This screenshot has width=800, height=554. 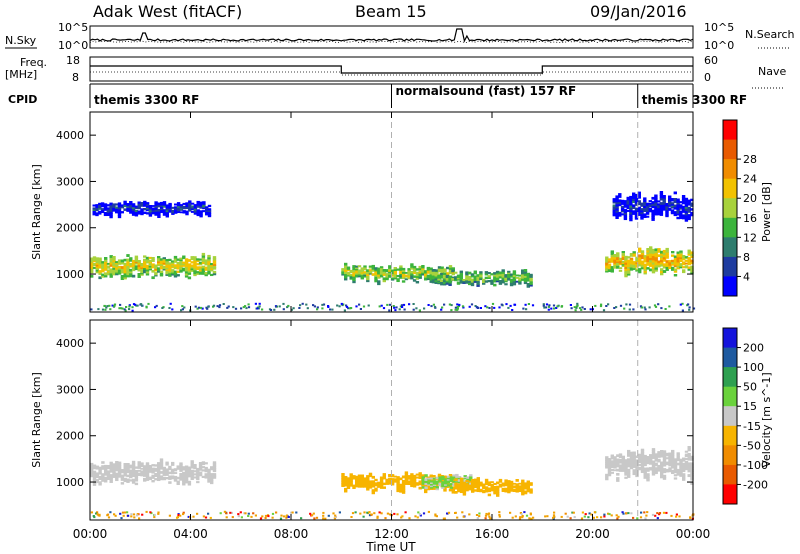 I want to click on freq-traces, so click(x=391, y=70).